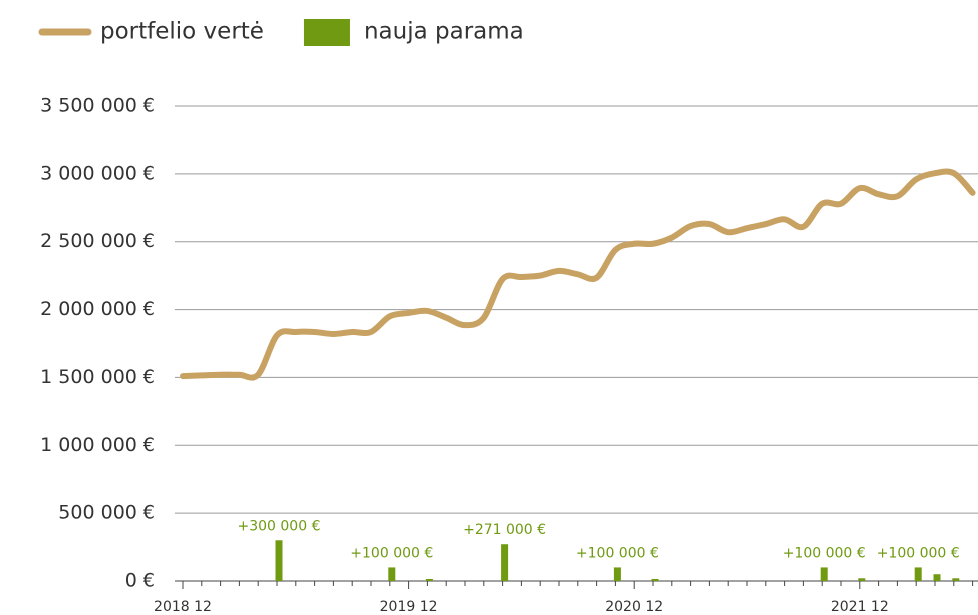  Describe the element at coordinates (634, 607) in the screenshot. I see `x-tick-label: 2020 12` at that location.